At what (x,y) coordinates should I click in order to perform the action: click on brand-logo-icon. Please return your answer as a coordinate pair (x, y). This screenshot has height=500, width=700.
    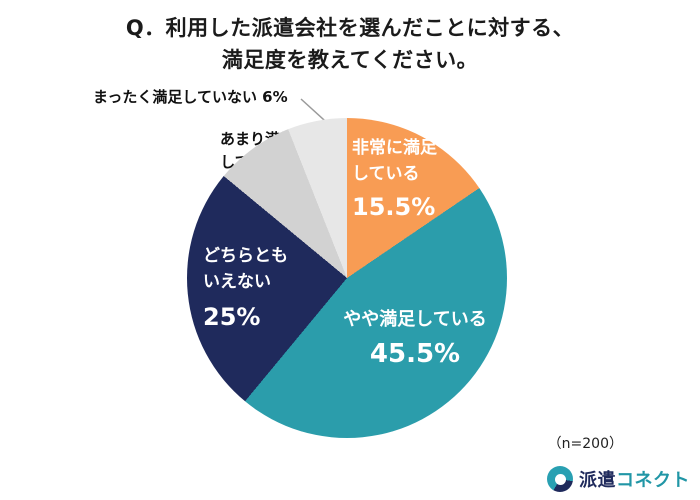
    Looking at the image, I should click on (560, 479).